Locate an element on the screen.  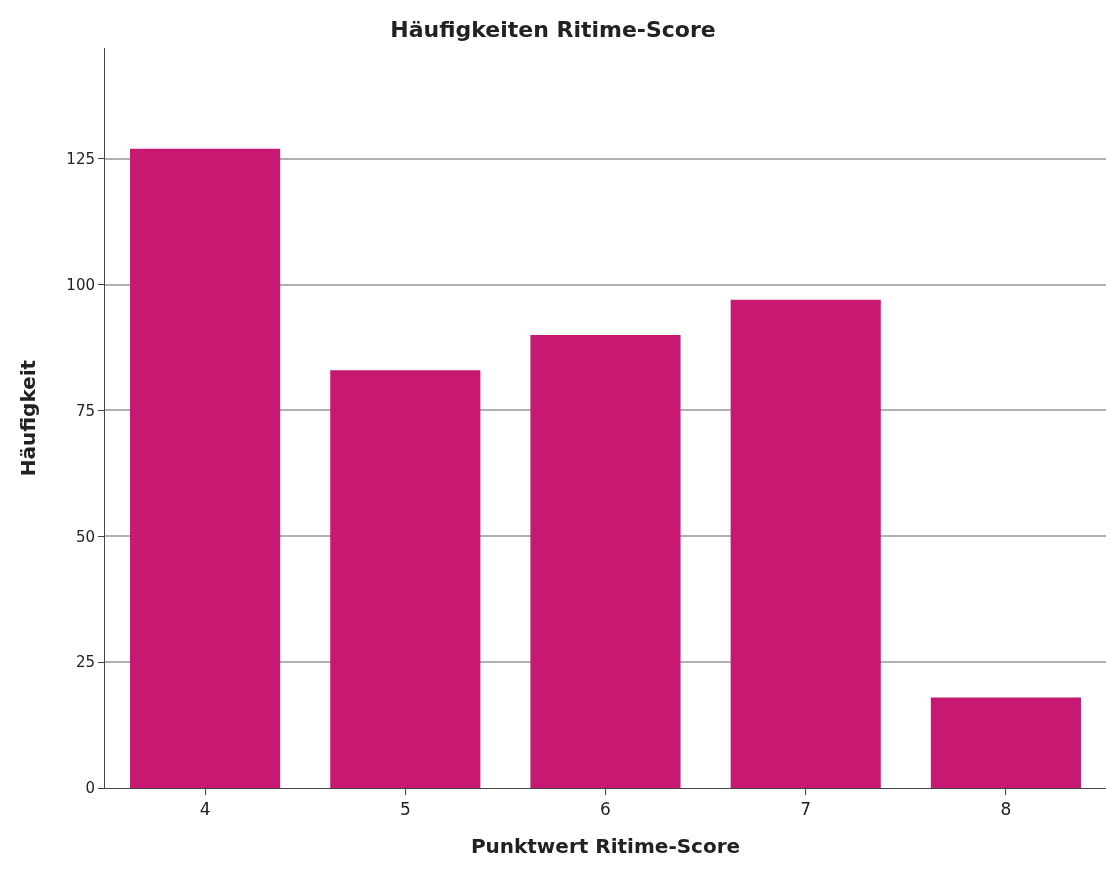
x-tick-label: 7 is located at coordinates (806, 809).